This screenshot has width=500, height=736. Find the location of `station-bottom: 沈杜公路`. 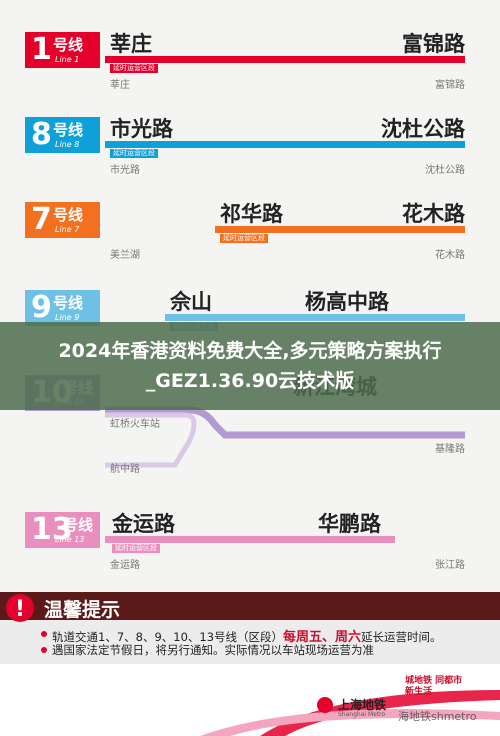

station-bottom: 沈杜公路 is located at coordinates (445, 170).